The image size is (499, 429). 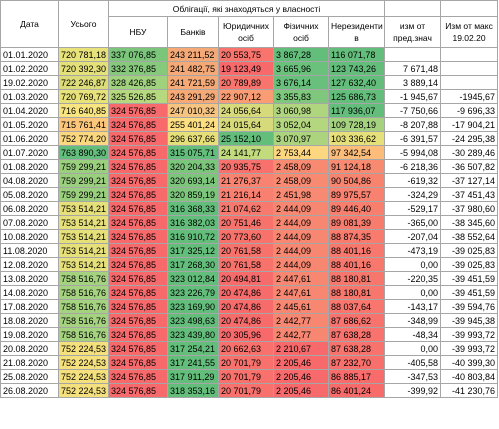 I want to click on cell-banks: 317 268,30, so click(x=193, y=264).